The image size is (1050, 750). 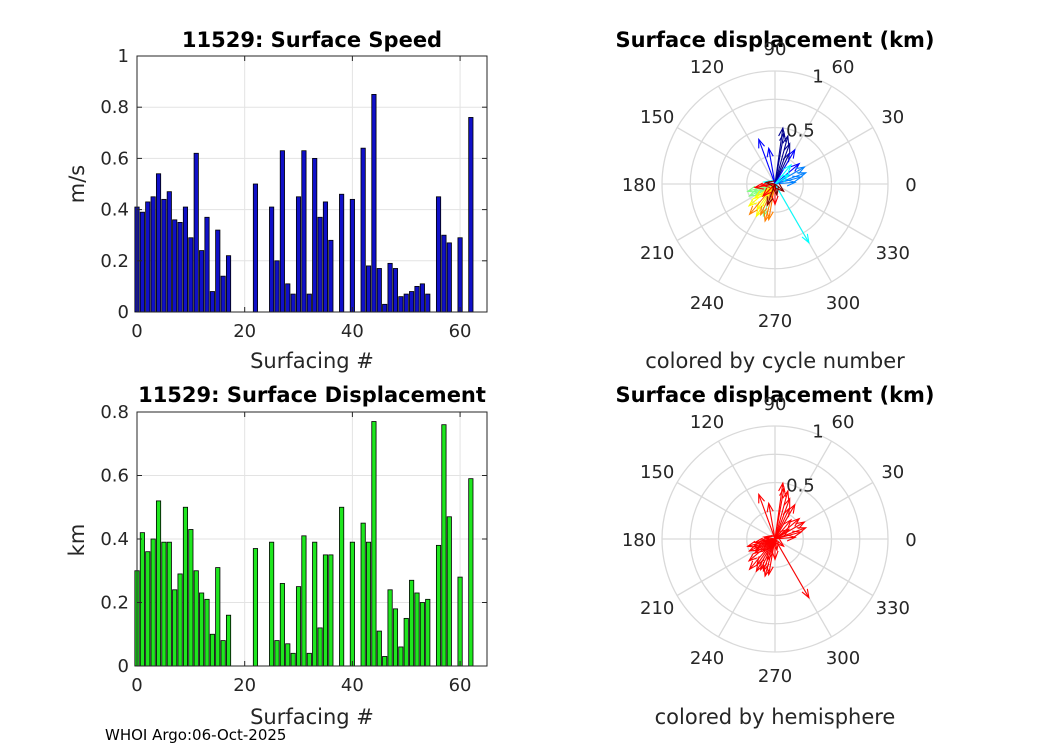 I want to click on y-tick-label: 0.2, so click(x=114, y=261).